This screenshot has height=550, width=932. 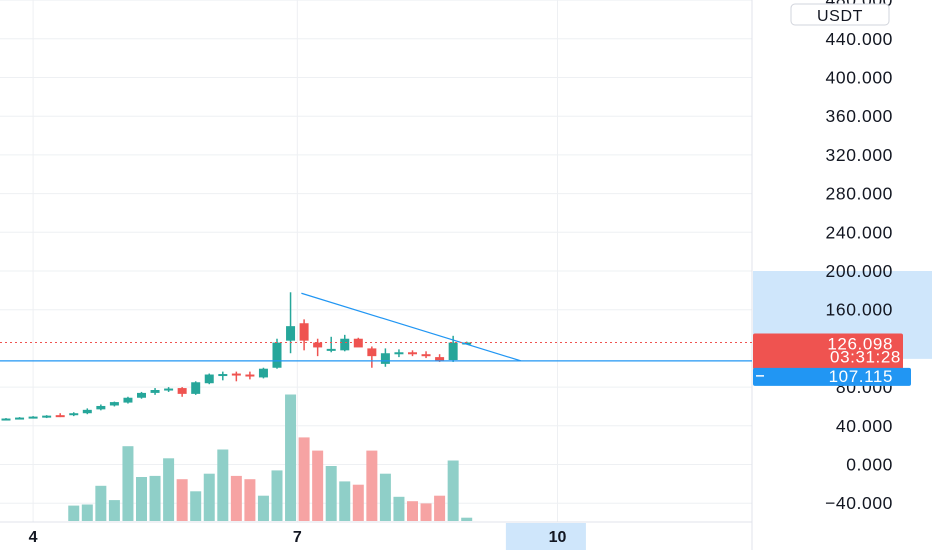 I want to click on price-tick-label: 360.000, so click(x=859, y=116).